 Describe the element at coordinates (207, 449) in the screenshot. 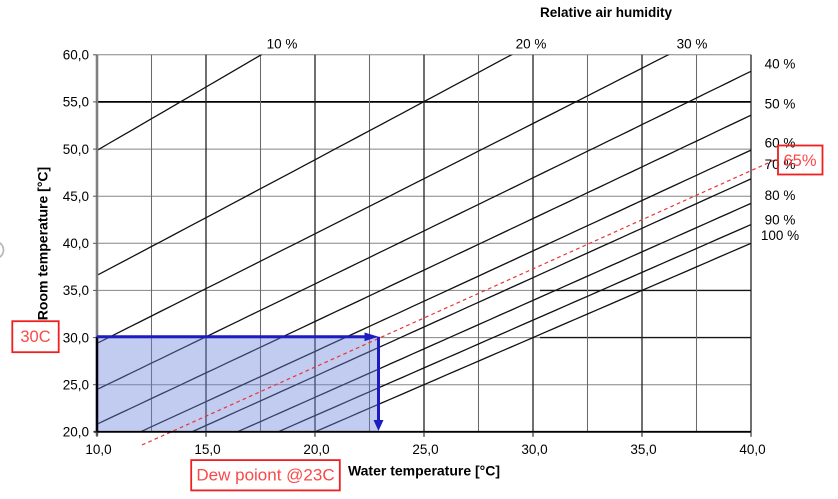

I see `svg-text: 15,0` at that location.